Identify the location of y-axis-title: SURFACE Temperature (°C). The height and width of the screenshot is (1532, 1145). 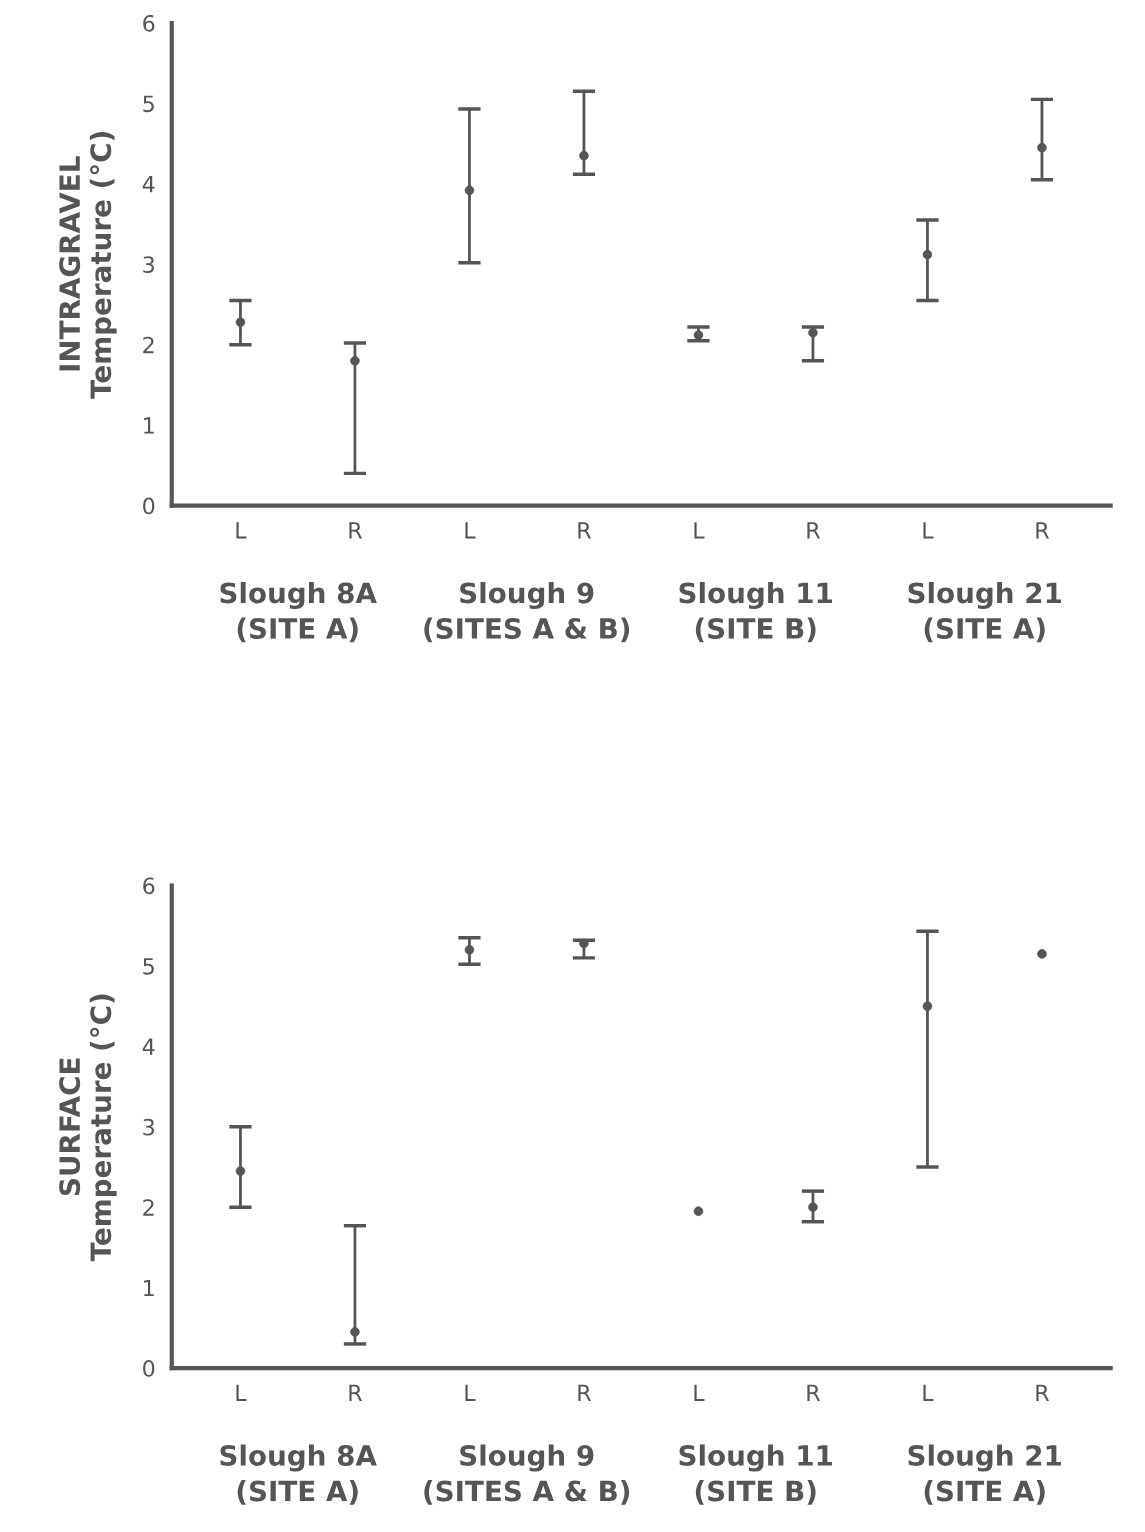
(88, 1128).